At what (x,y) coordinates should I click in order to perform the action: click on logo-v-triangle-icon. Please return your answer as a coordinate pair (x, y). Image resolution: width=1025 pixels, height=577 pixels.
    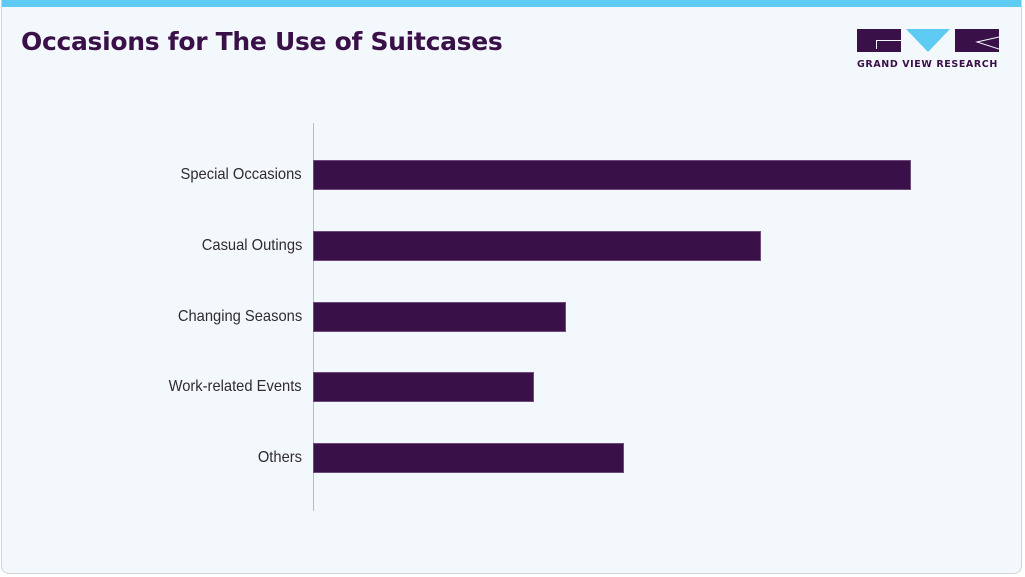
    Looking at the image, I should click on (928, 40).